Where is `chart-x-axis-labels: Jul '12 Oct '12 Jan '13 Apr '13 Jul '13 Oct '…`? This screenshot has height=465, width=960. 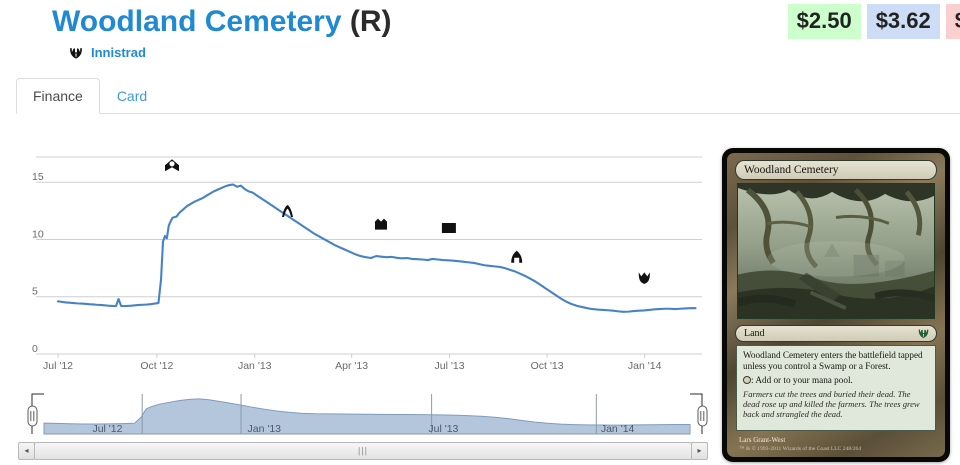 chart-x-axis-labels: Jul '12 Oct '12 Jan '13 Apr '13 Jul '13 Oct '… is located at coordinates (352, 366).